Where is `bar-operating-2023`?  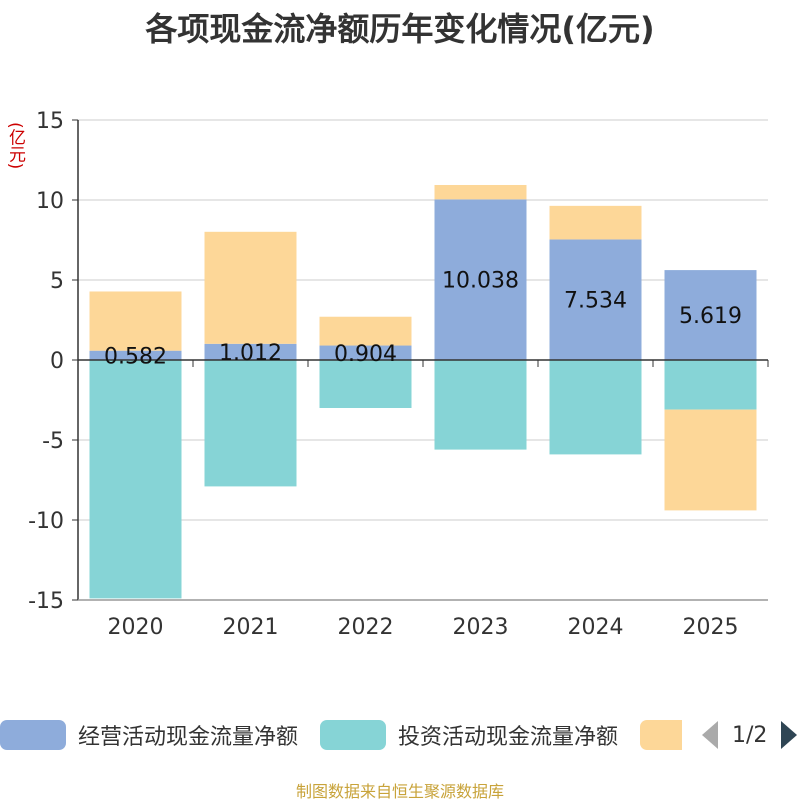
bar-operating-2023 is located at coordinates (480, 279).